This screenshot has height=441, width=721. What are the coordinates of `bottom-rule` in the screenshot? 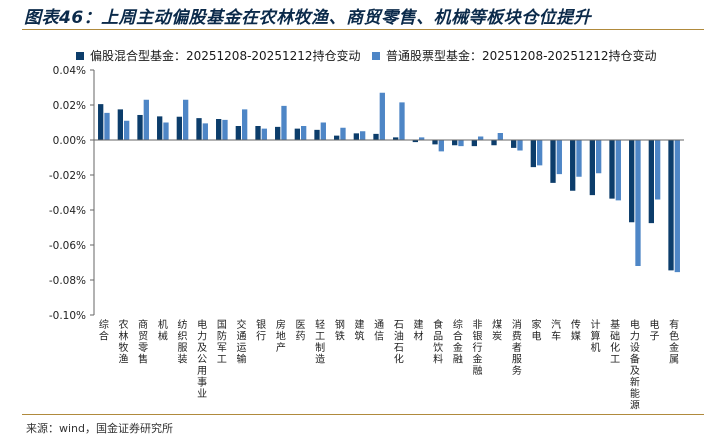 It's located at (363, 414).